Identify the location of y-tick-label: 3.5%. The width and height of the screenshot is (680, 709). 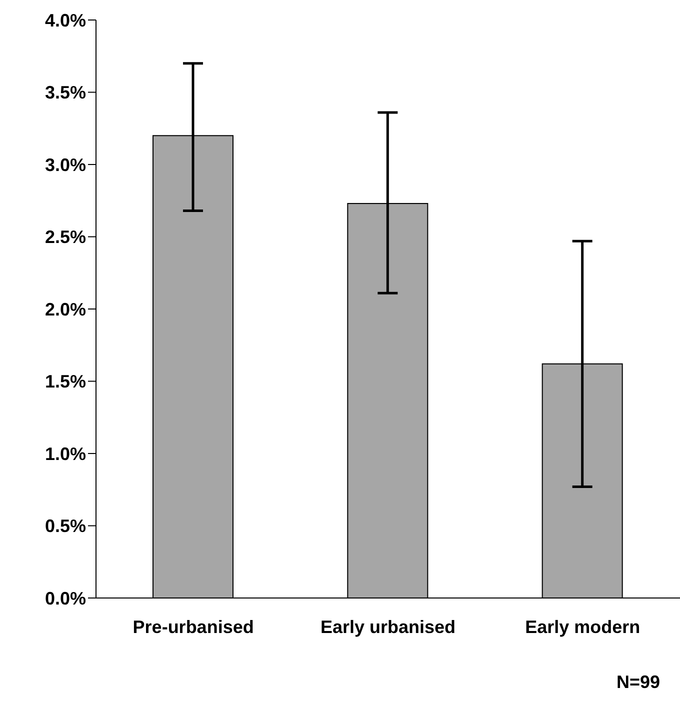
(65, 92).